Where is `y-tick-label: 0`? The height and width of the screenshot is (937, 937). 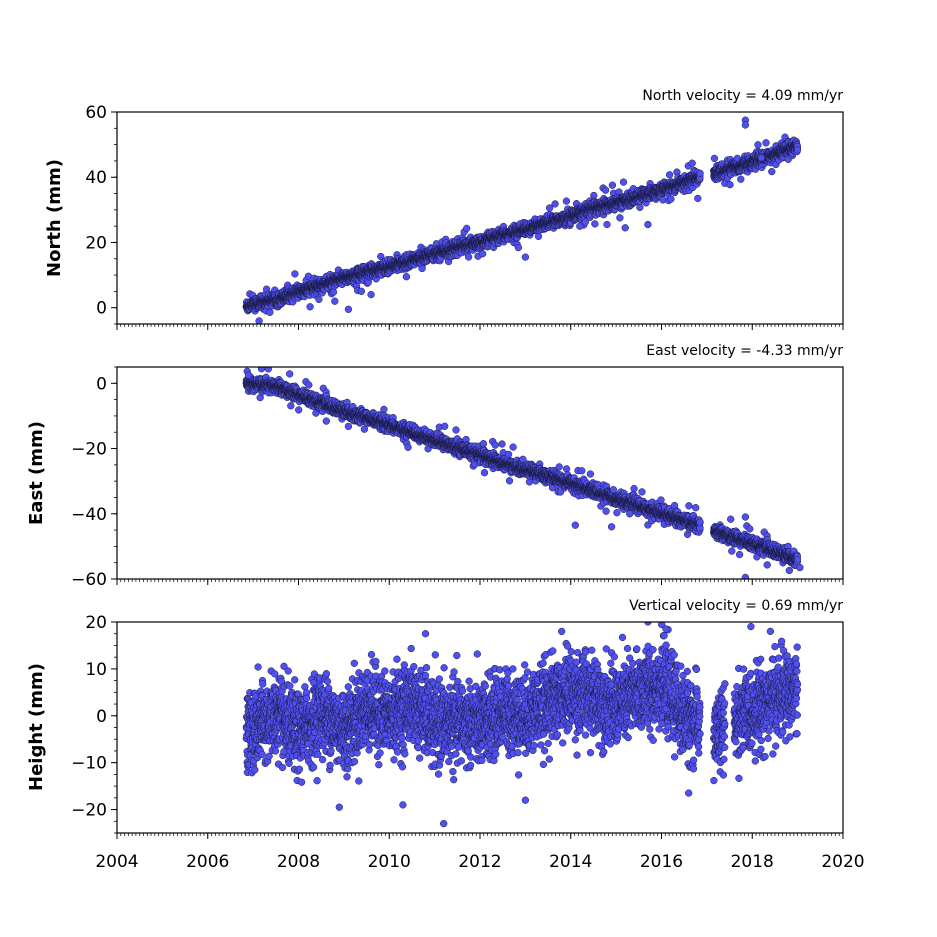 y-tick-label: 0 is located at coordinates (101, 309).